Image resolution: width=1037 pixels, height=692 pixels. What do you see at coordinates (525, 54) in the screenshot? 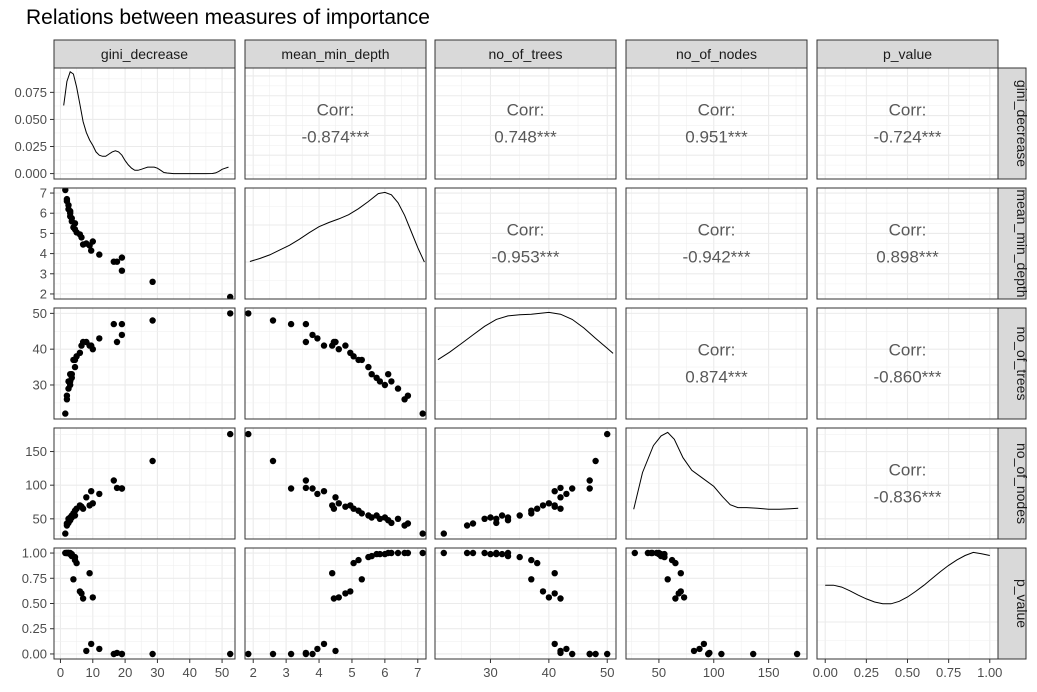
I see `column-strip-no_of_trees: no_of_trees` at bounding box center [525, 54].